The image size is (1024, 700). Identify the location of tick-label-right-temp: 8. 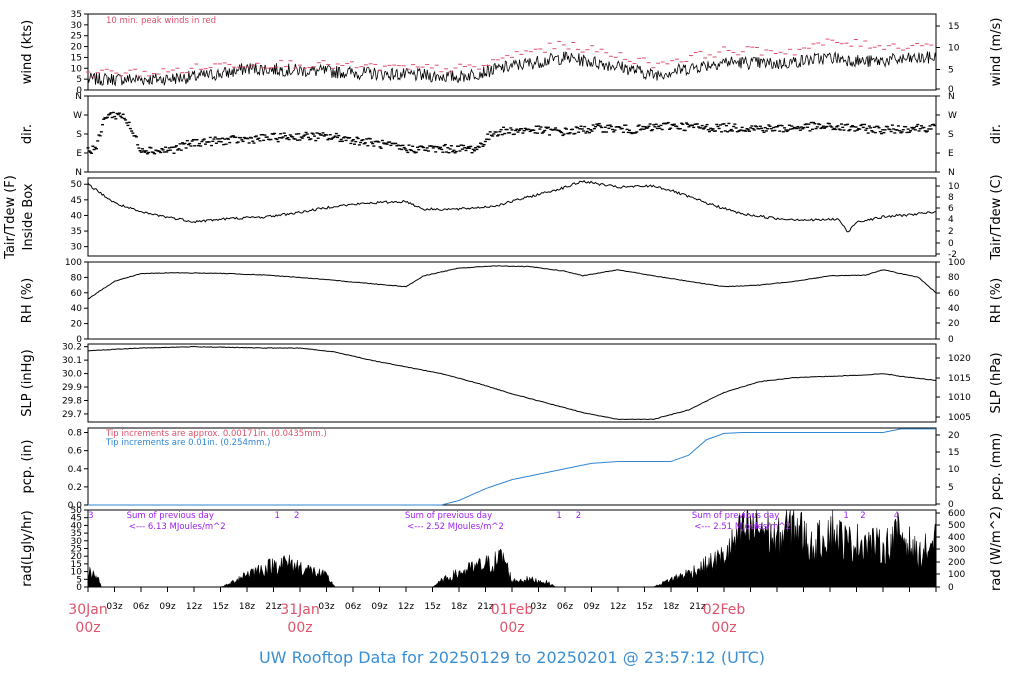
(951, 198).